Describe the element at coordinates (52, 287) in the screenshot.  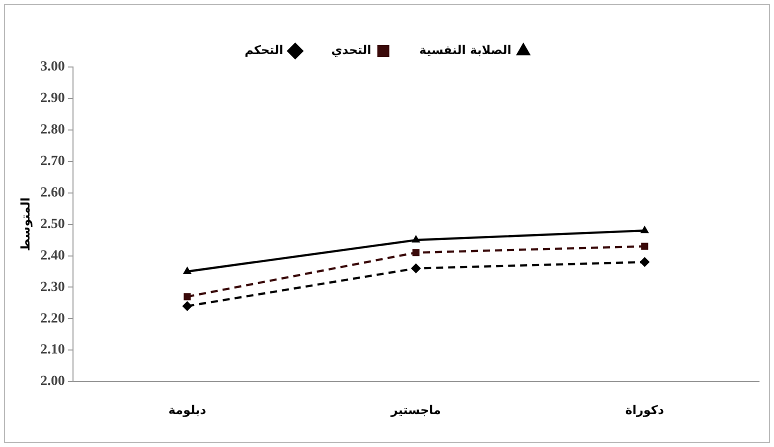
I see `y-tick-label: 2.30` at that location.